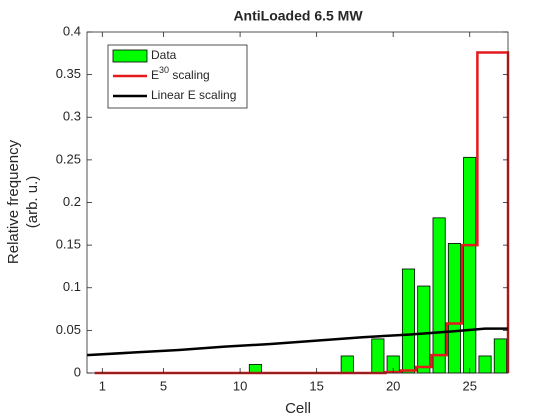  What do you see at coordinates (13, 201) in the screenshot?
I see `y-axis-label: Relative frequency` at bounding box center [13, 201].